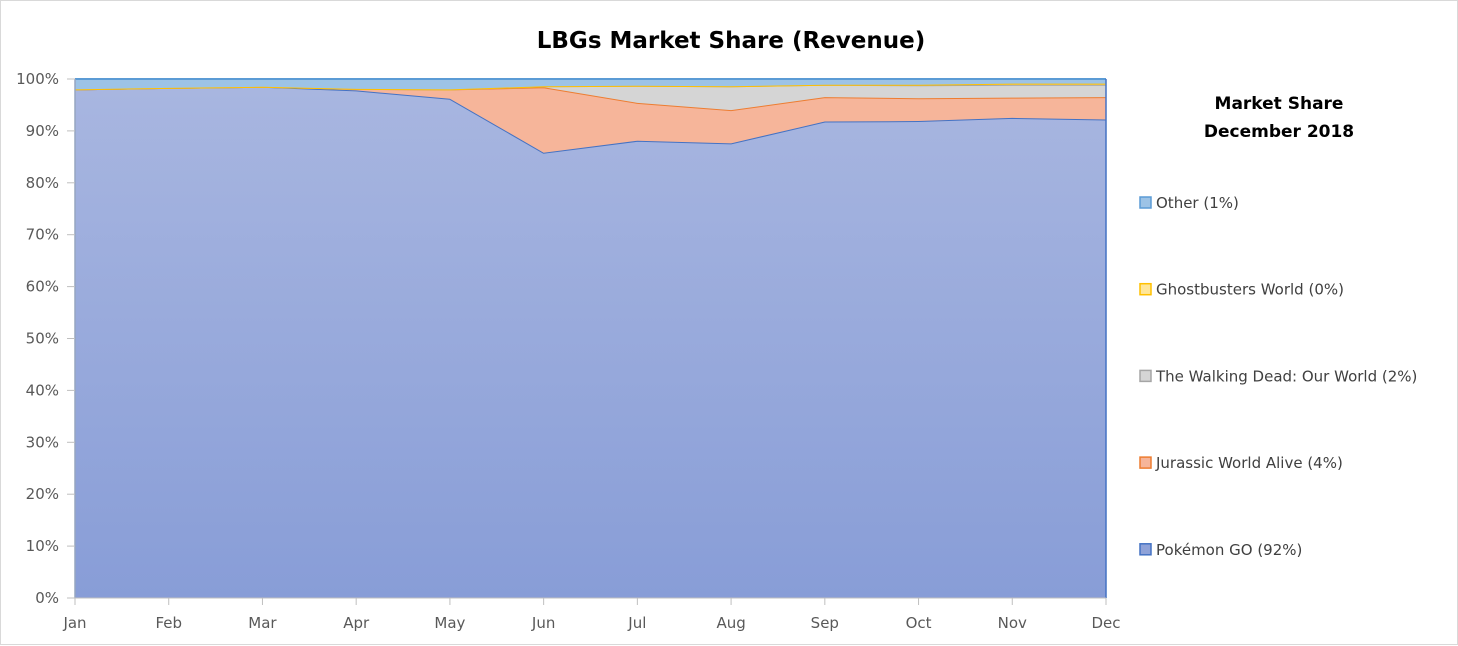 This screenshot has width=1458, height=646. Describe the element at coordinates (636, 623) in the screenshot. I see `x-tick-label: Jul` at that location.